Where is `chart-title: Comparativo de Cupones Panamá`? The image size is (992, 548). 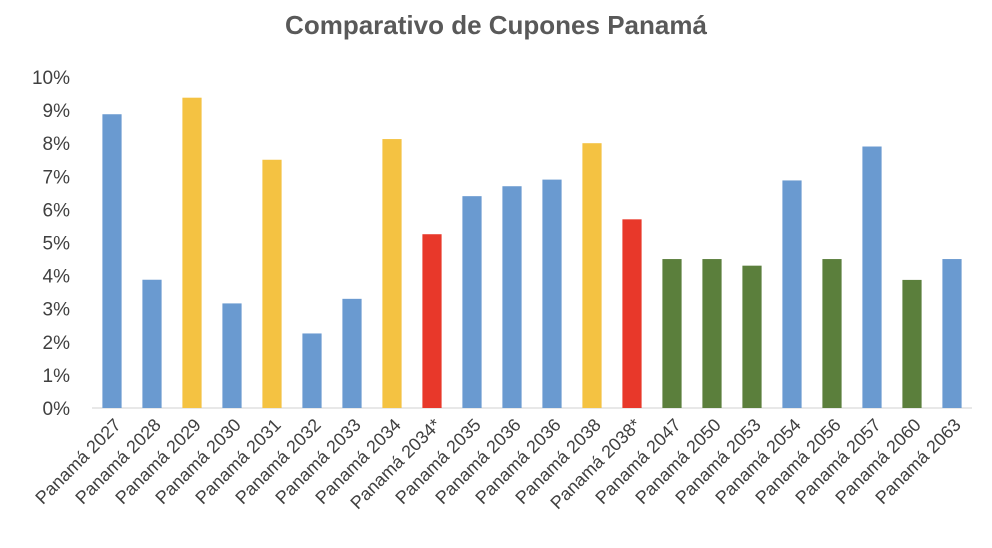
chart-title: Comparativo de Cupones Panamá is located at coordinates (496, 25).